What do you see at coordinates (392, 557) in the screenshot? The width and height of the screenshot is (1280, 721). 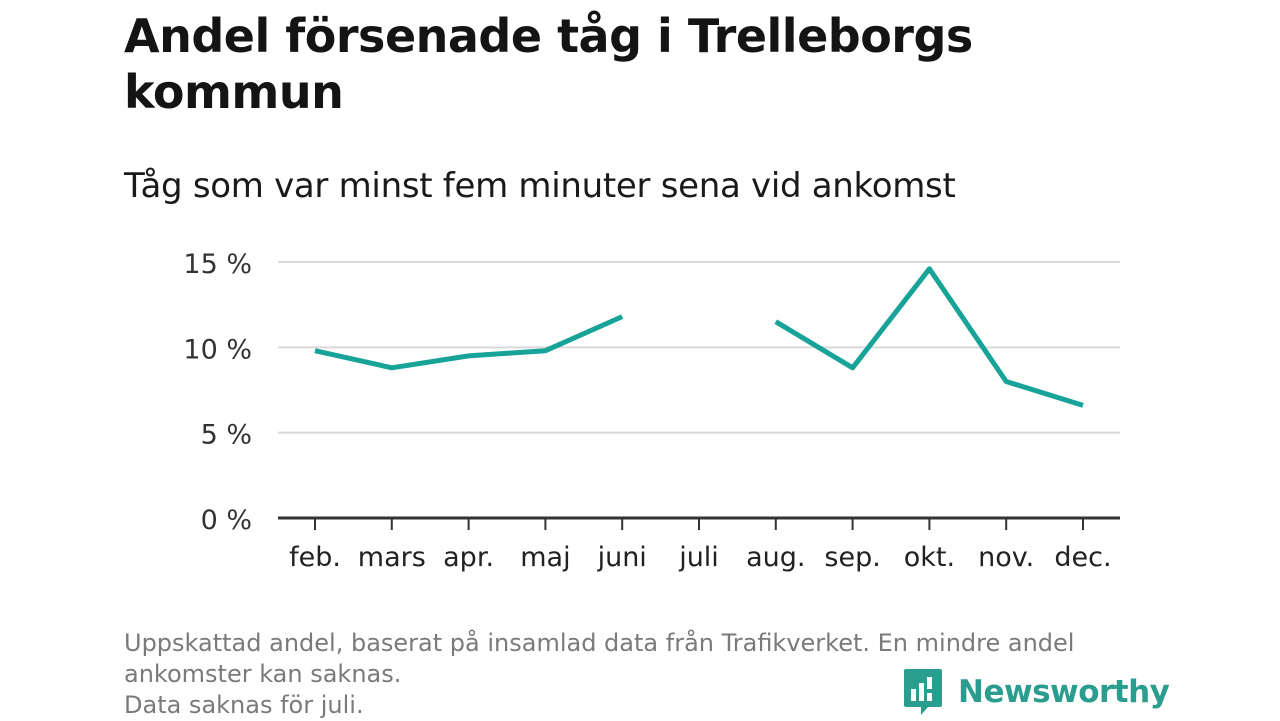 I see `x-tick-label: mars` at bounding box center [392, 557].